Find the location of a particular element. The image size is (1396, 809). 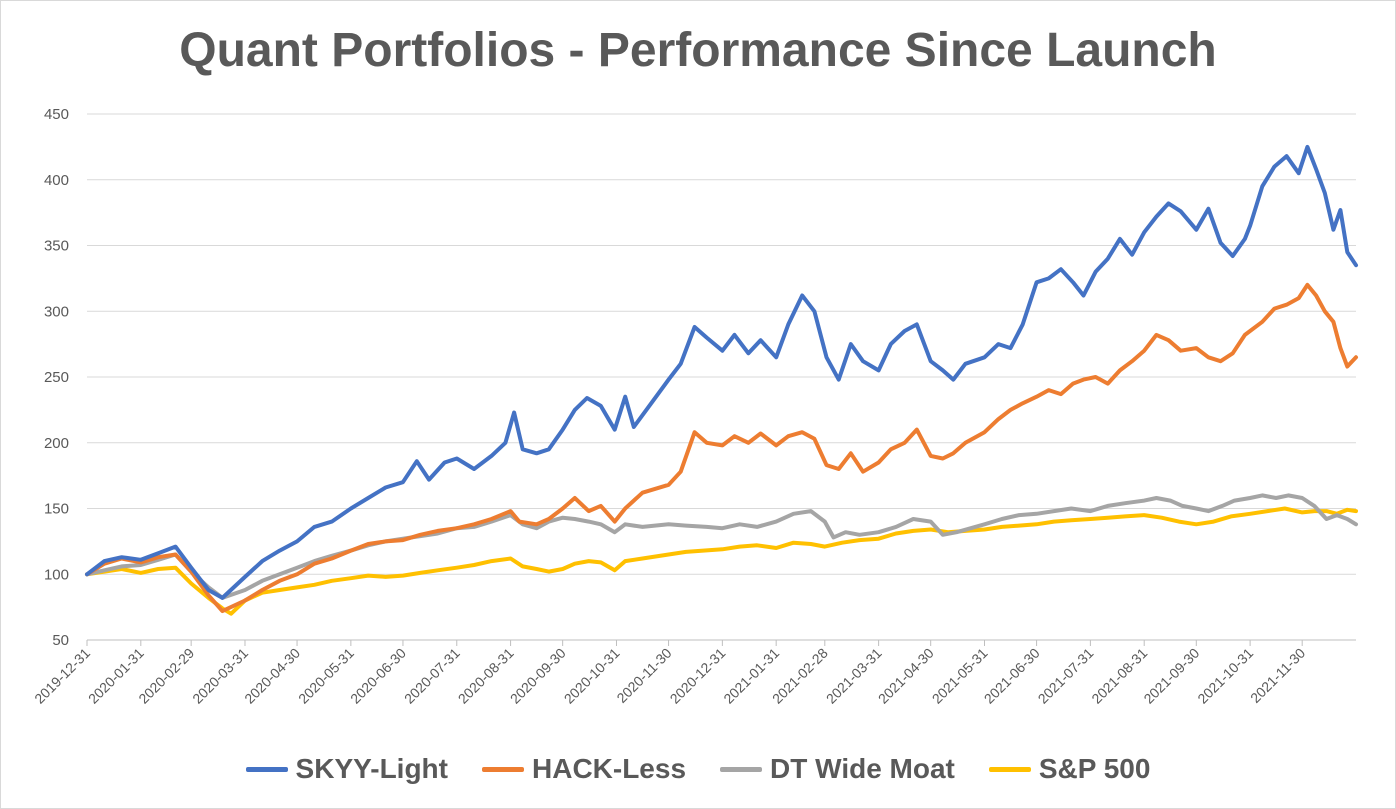

x-tick-label: 2021-04-30 is located at coordinates (906, 676).